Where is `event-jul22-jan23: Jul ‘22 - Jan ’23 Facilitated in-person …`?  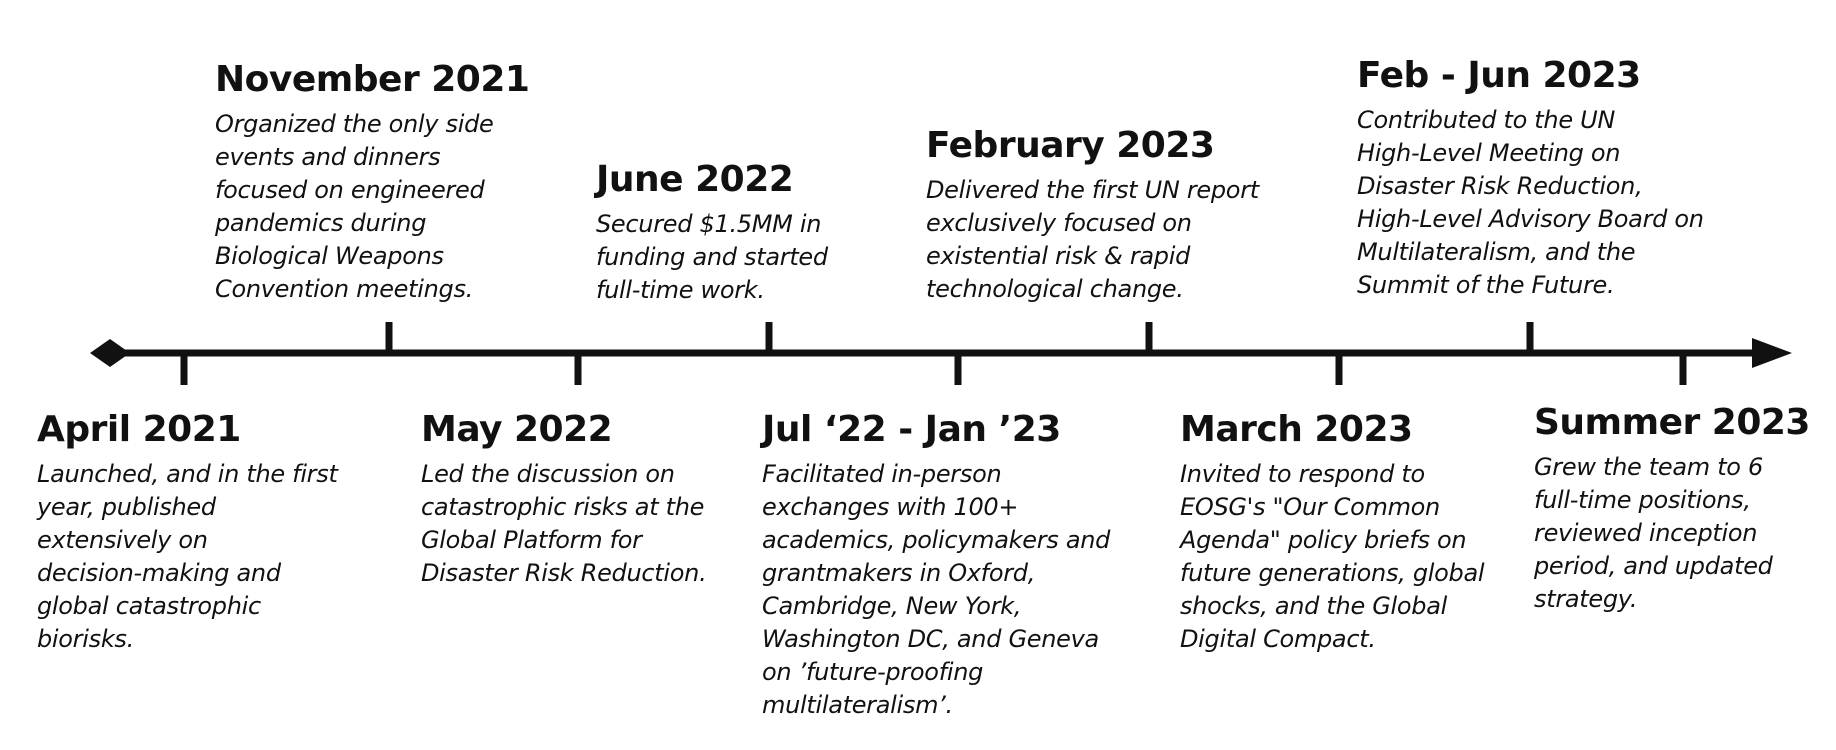
event-jul22-jan23: Jul ‘22 - Jan ’23 Facilitated in-person … is located at coordinates (952, 566).